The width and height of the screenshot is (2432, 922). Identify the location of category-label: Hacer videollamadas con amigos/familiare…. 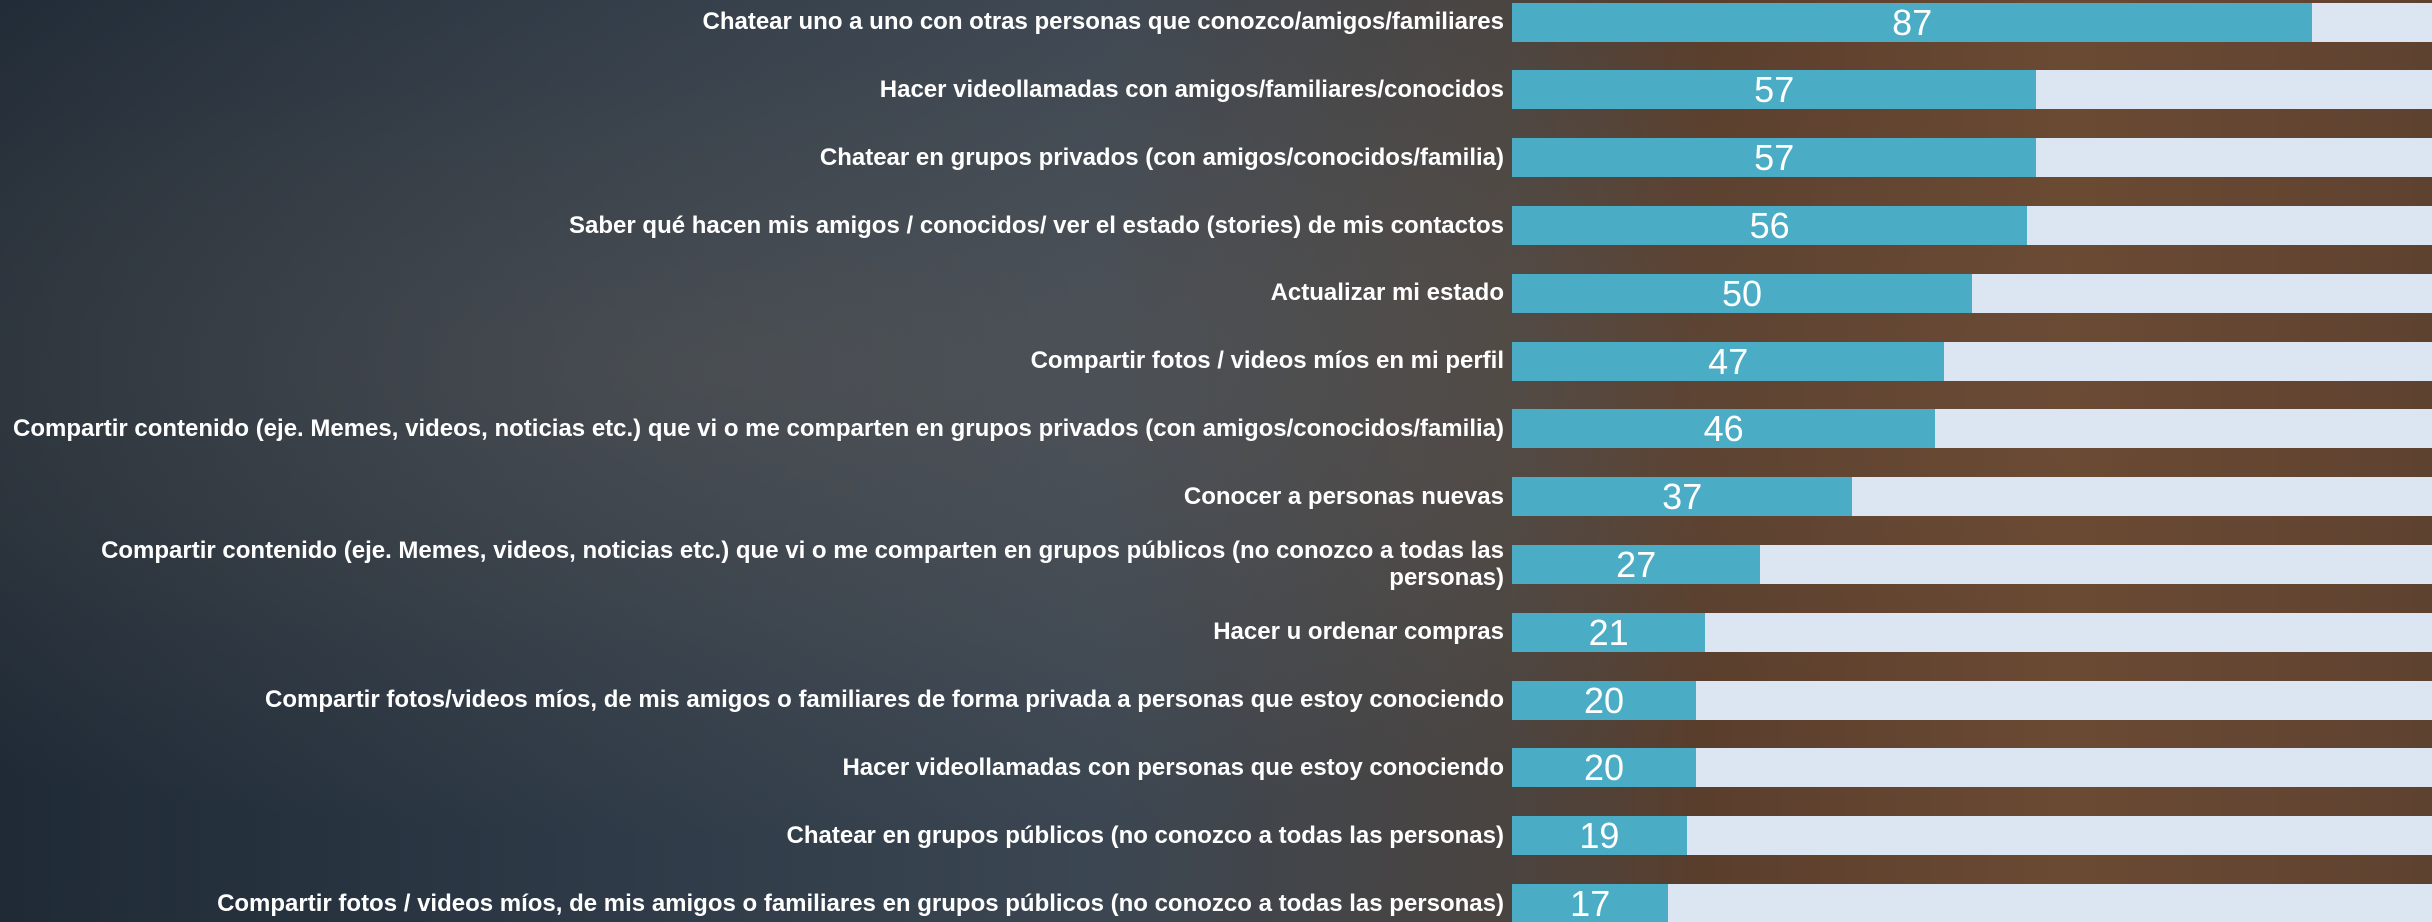
(1191, 89).